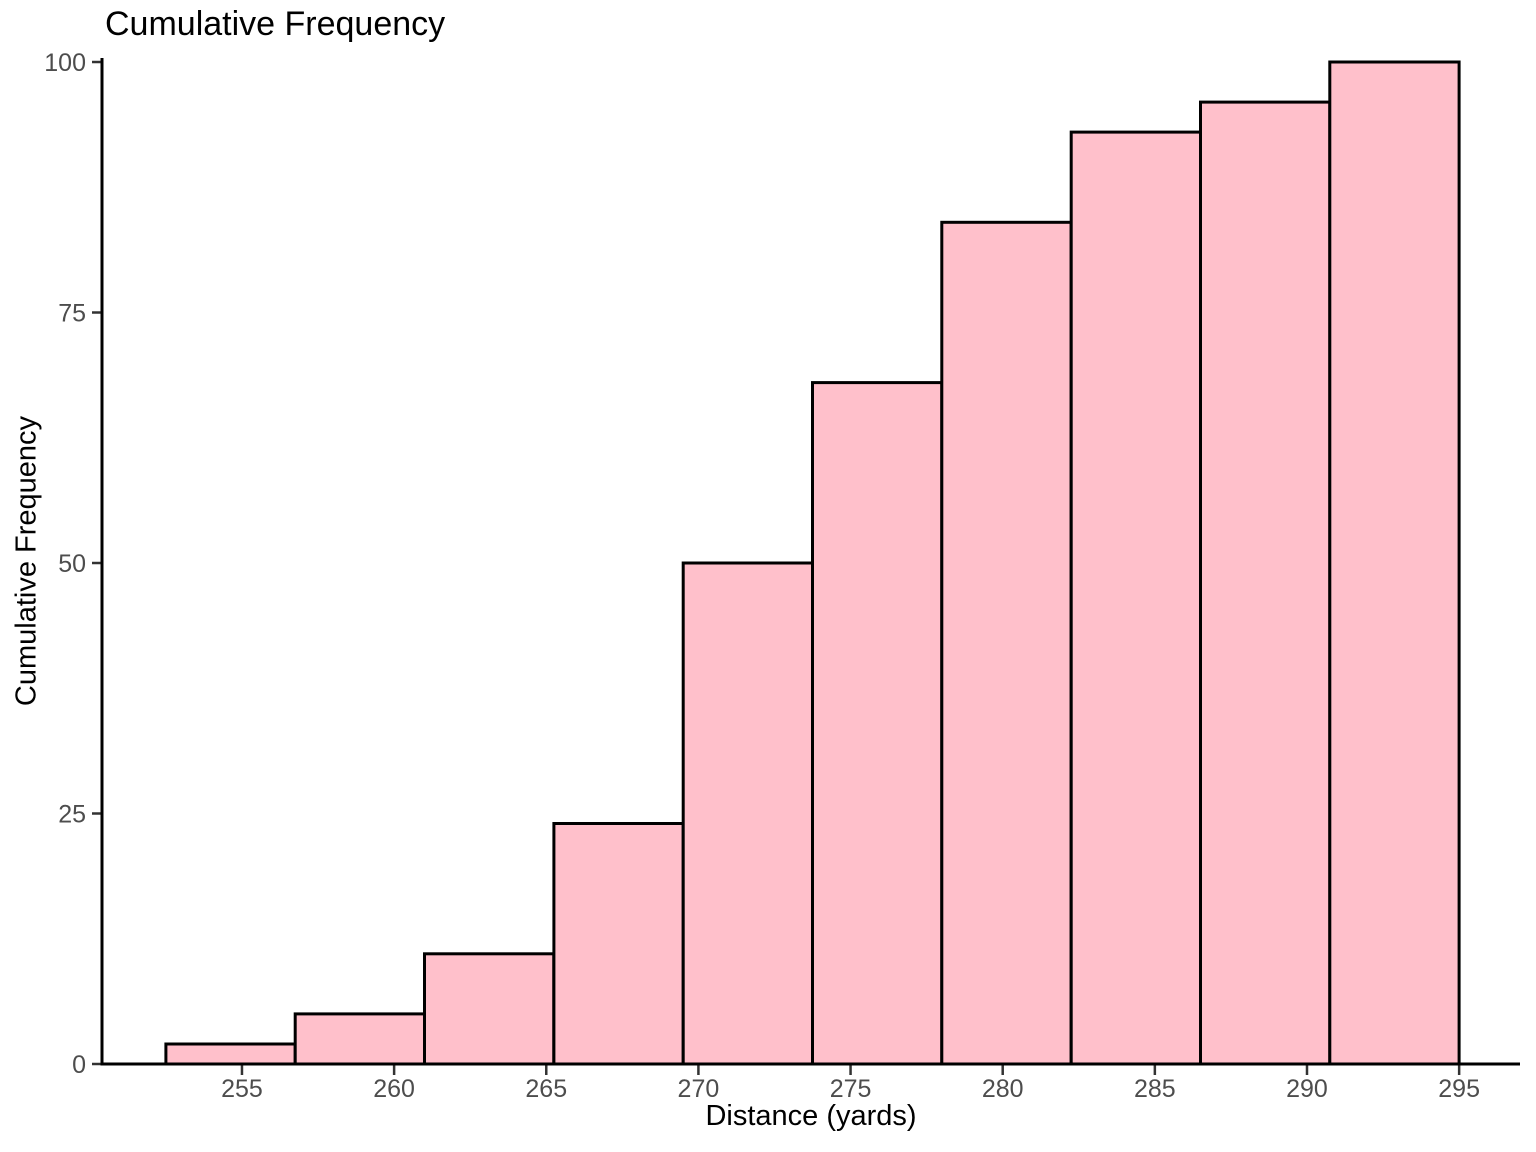 This screenshot has height=1152, width=1536. Describe the element at coordinates (699, 1089) in the screenshot. I see `x-tick-label: 270` at that location.